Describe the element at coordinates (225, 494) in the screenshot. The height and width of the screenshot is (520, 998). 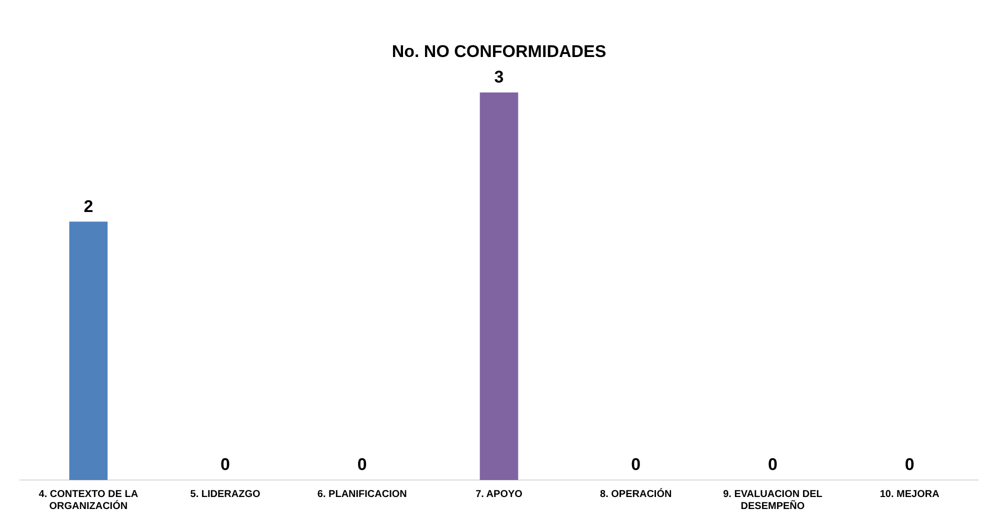
I see `x-tick-label: 5. LIDERAZGO` at that location.